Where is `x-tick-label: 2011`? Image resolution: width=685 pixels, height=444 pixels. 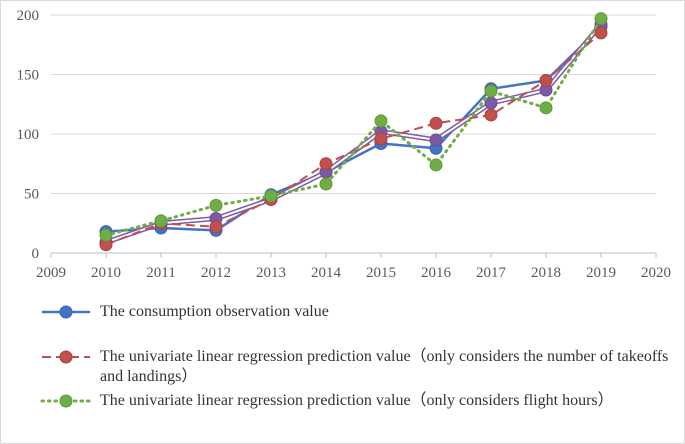
x-tick-label: 2011 is located at coordinates (160, 273).